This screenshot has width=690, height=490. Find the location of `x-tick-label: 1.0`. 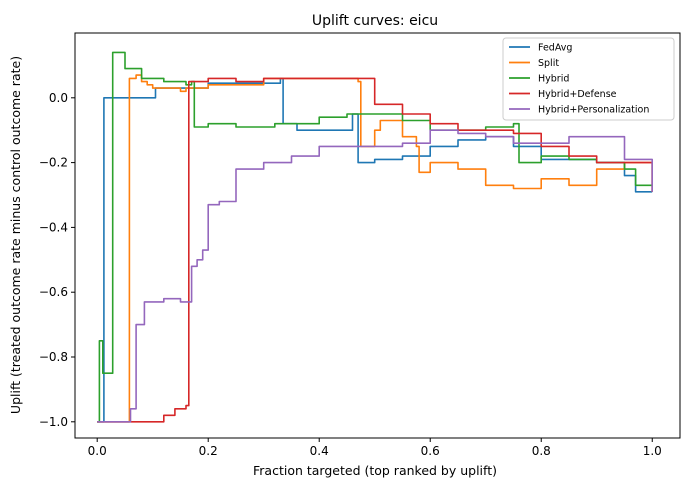

x-tick-label: 1.0 is located at coordinates (652, 451).